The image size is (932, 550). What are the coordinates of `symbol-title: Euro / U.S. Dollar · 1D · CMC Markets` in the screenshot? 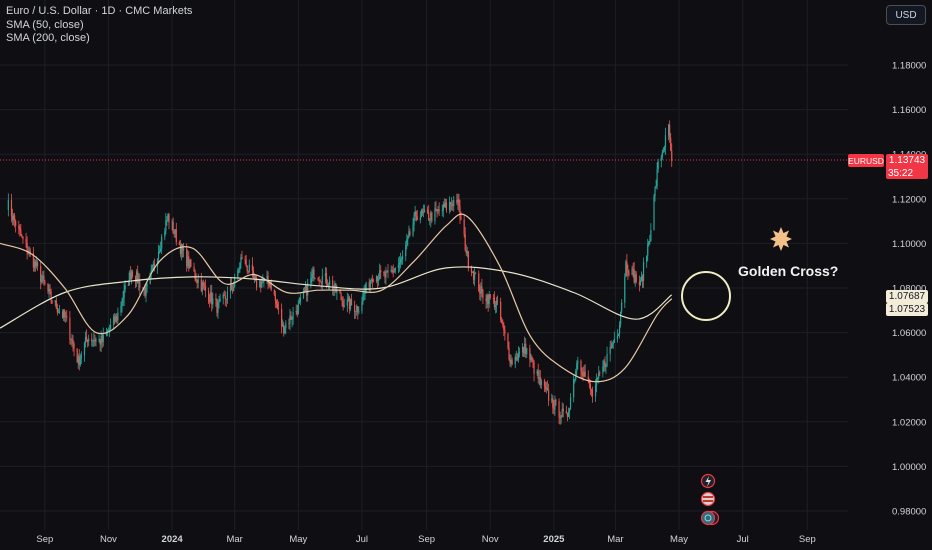 It's located at (99, 11).